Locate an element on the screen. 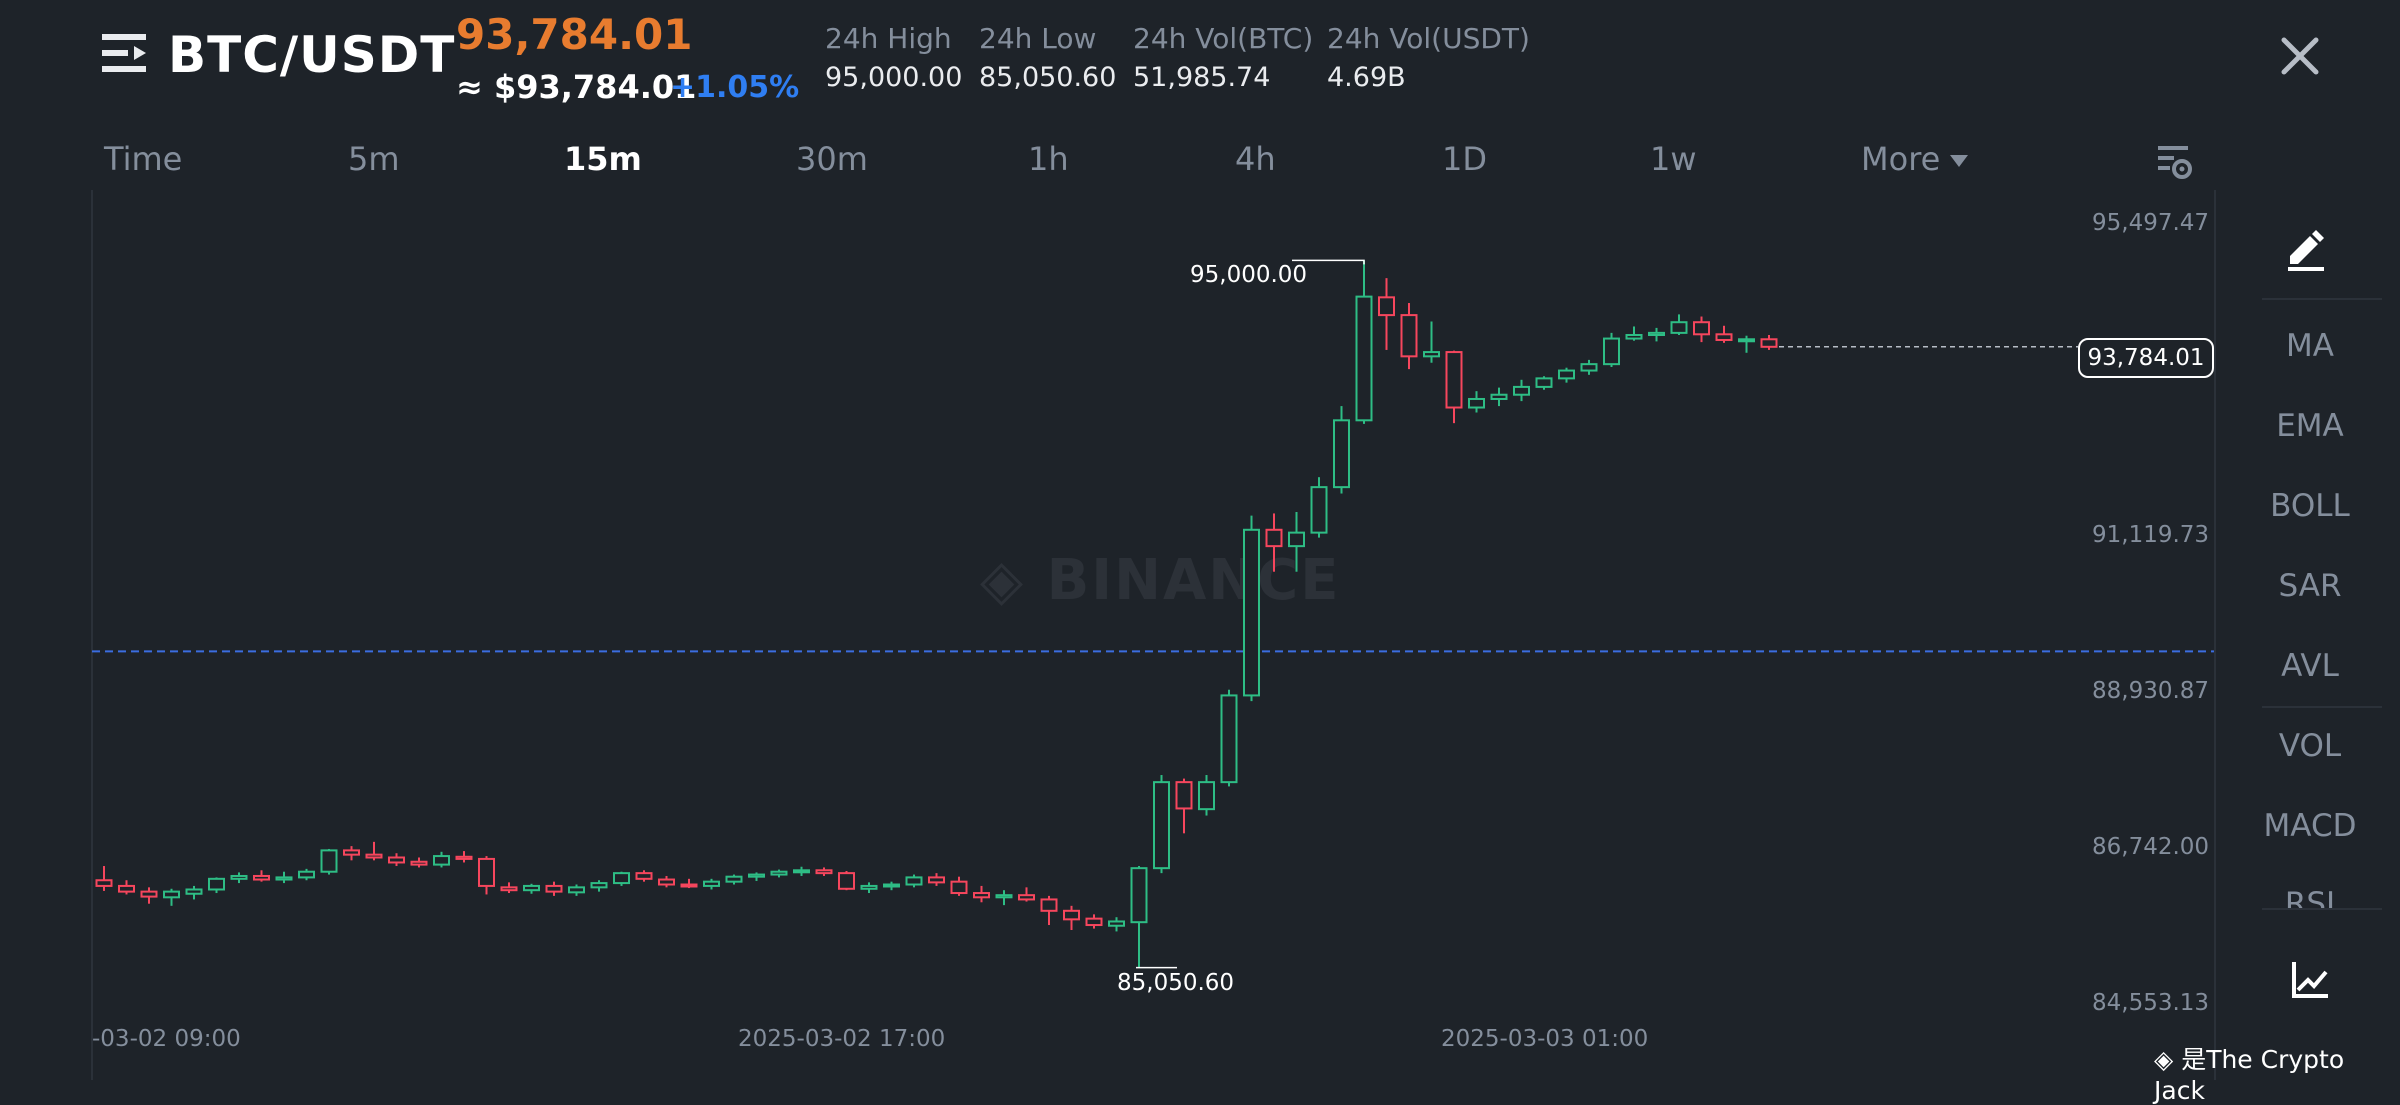 The height and width of the screenshot is (1105, 2400). high-leader-line is located at coordinates (1328, 262).